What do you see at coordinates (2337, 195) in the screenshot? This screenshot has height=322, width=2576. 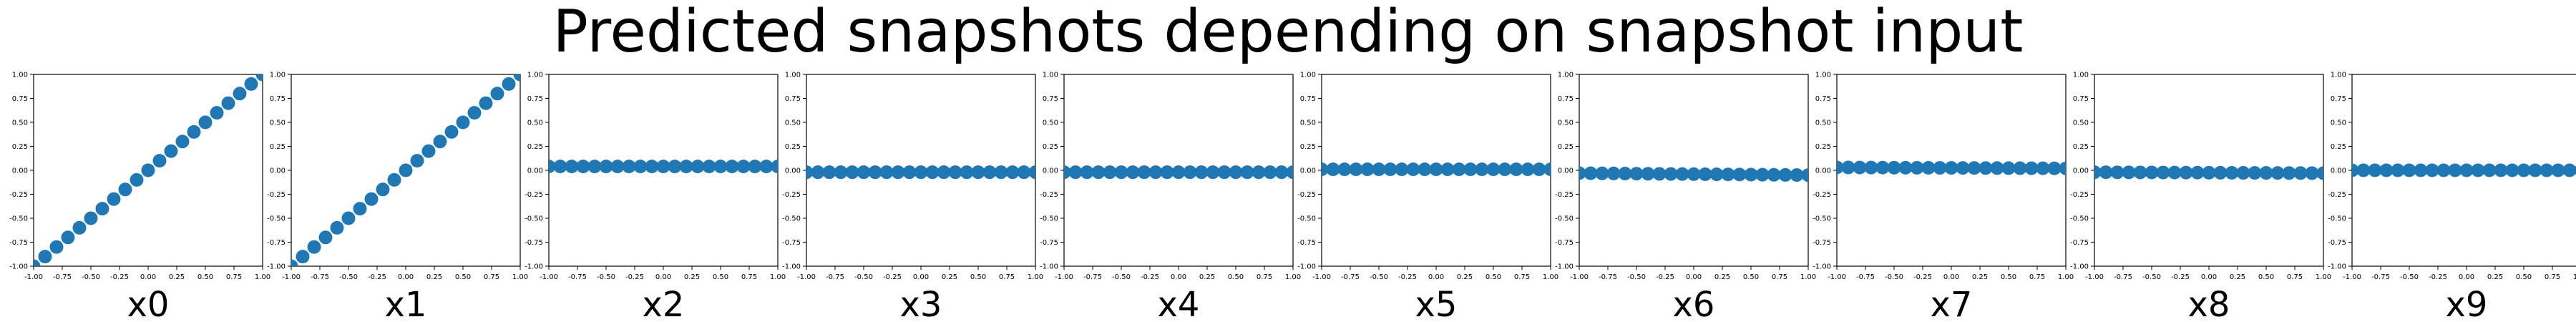 I see `y-tick-label: -0.25` at bounding box center [2337, 195].